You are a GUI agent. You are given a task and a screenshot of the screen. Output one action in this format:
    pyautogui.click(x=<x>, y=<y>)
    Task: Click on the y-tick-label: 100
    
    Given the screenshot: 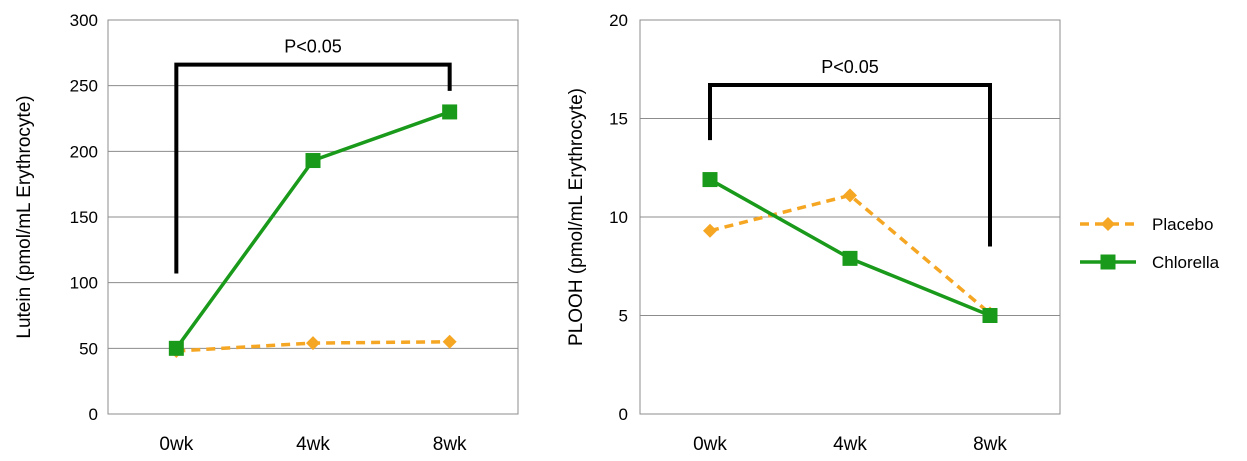 What is the action you would take?
    pyautogui.click(x=84, y=283)
    